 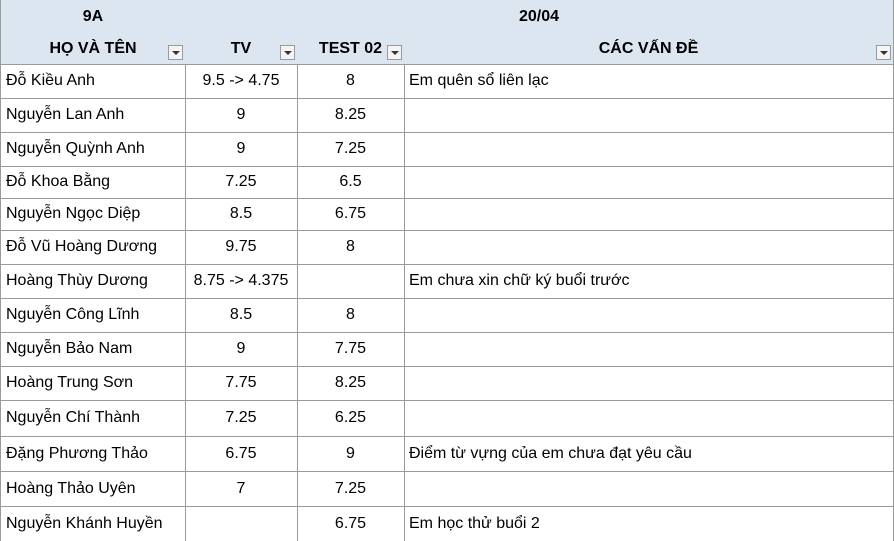 I want to click on tv-score: 7, so click(x=241, y=489).